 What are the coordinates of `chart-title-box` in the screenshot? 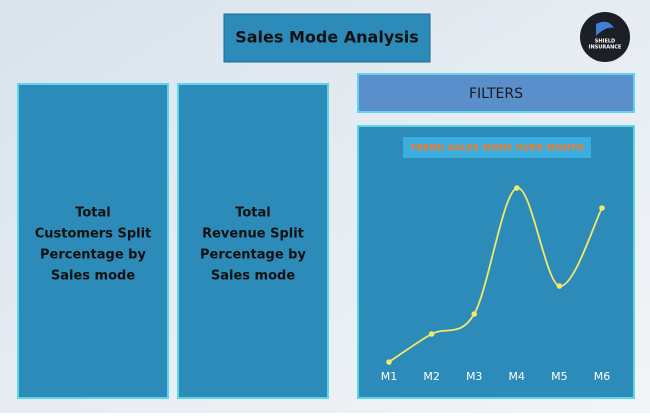 It's located at (497, 147).